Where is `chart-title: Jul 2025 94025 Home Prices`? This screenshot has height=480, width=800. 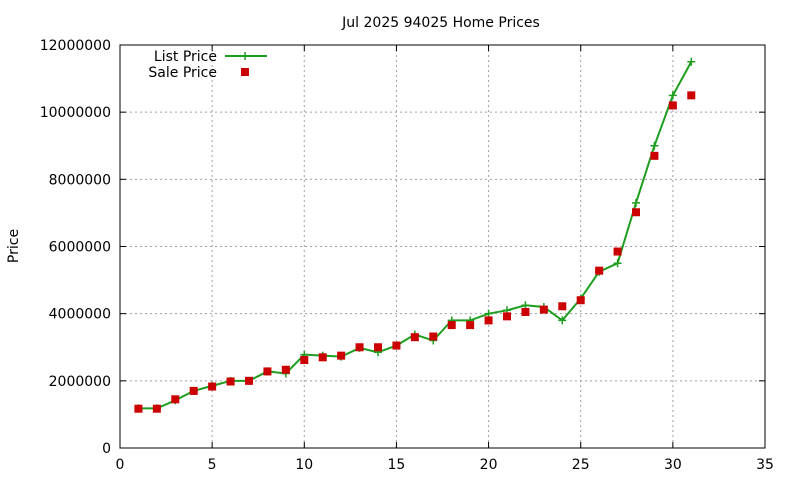 chart-title: Jul 2025 94025 Home Prices is located at coordinates (440, 23).